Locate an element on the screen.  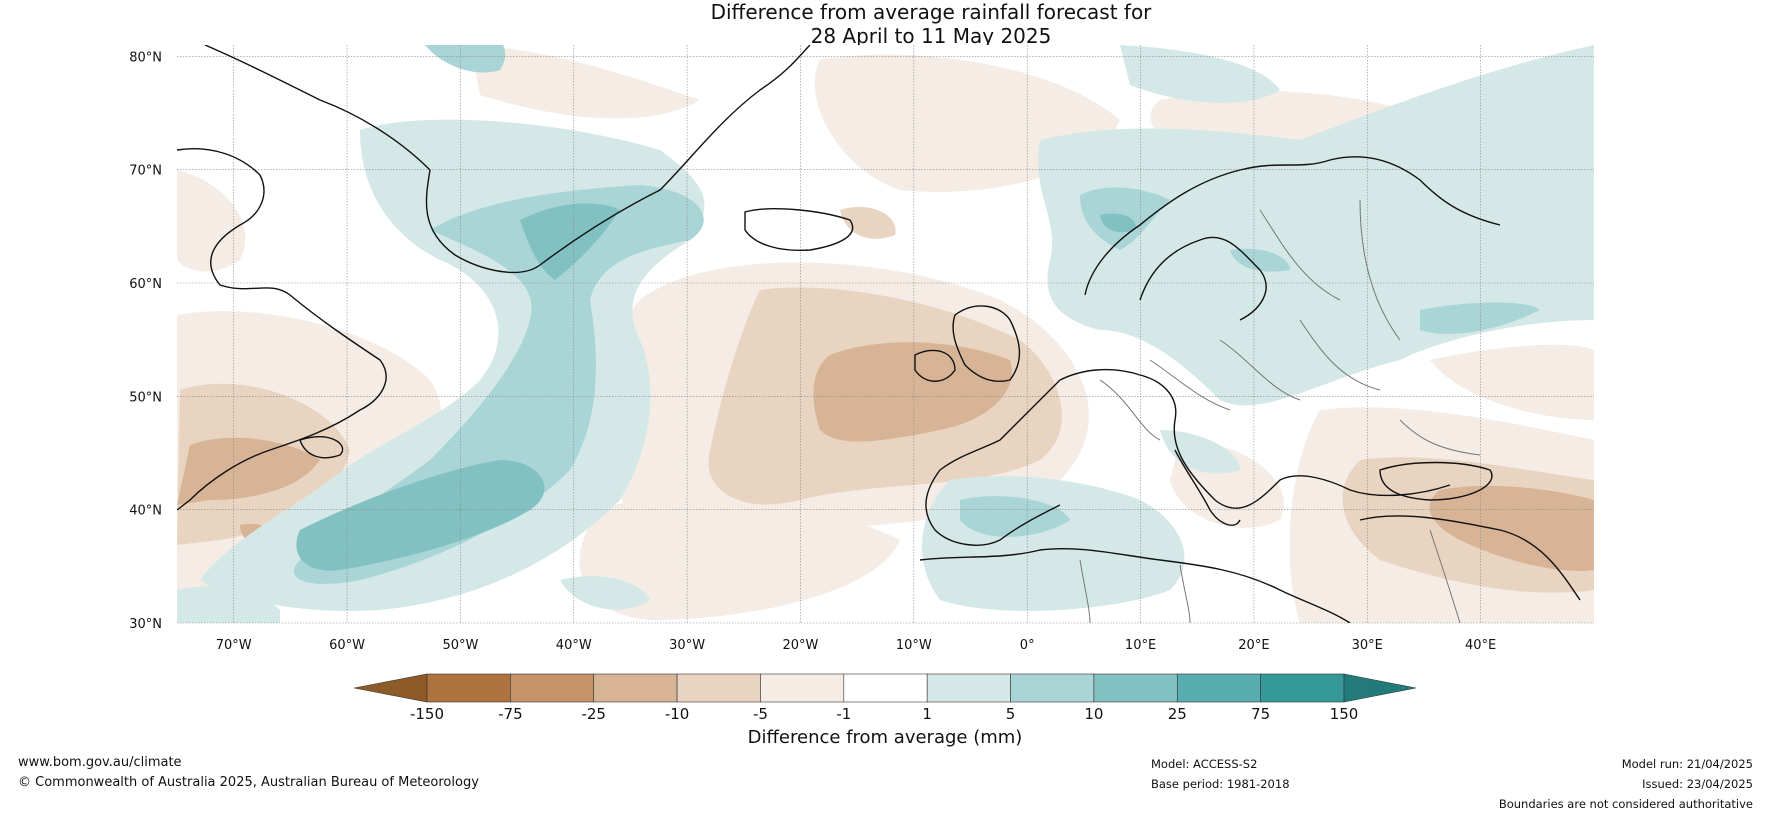
longitude-label: 20°E is located at coordinates (1253, 645).